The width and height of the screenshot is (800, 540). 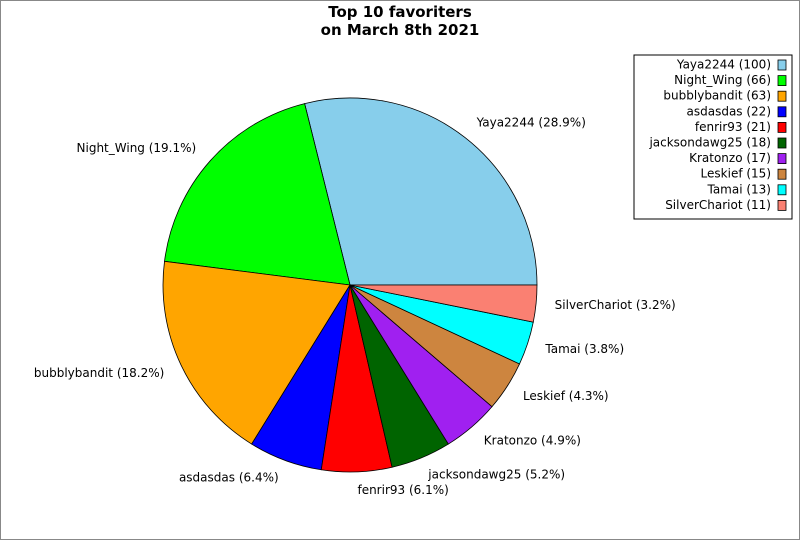 What do you see at coordinates (496, 475) in the screenshot?
I see `slice-label: jacksondawg25 (5.2%)` at bounding box center [496, 475].